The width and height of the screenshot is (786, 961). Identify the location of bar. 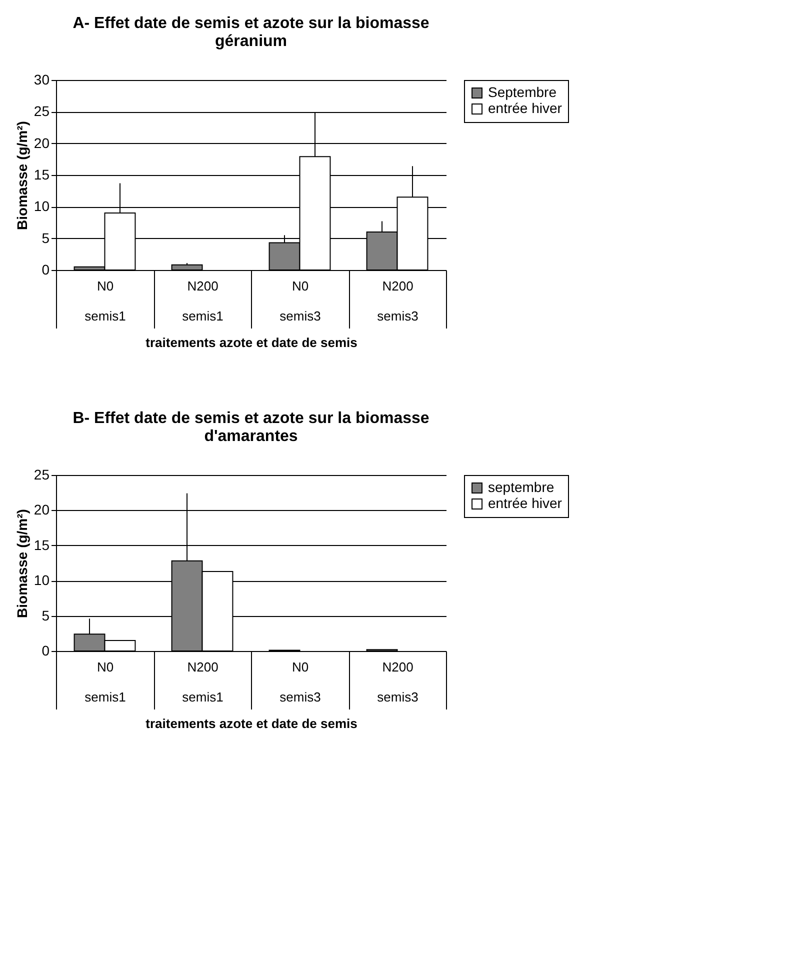
(187, 267).